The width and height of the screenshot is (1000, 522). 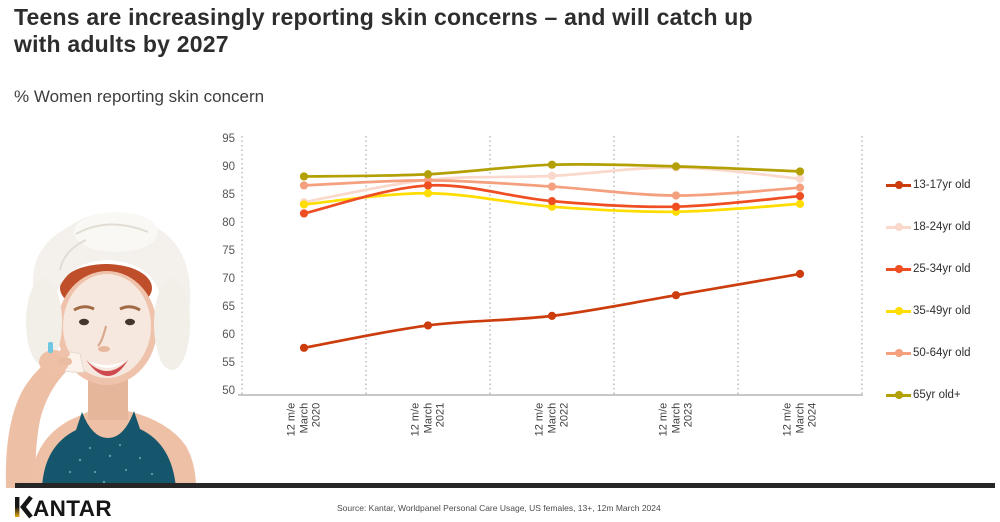 What do you see at coordinates (228, 306) in the screenshot?
I see `y-tick-label: 65` at bounding box center [228, 306].